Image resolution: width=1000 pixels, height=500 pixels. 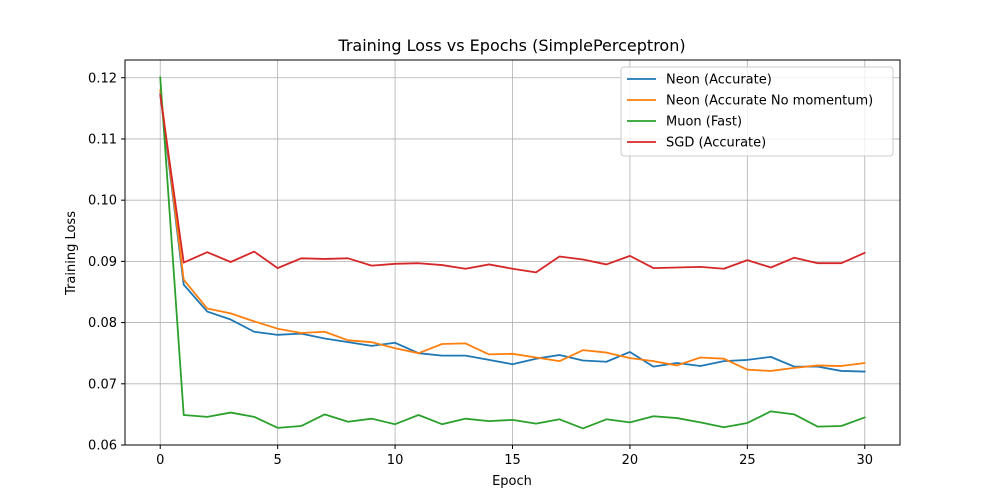 I want to click on y-tick-label: 0.06, so click(x=102, y=446).